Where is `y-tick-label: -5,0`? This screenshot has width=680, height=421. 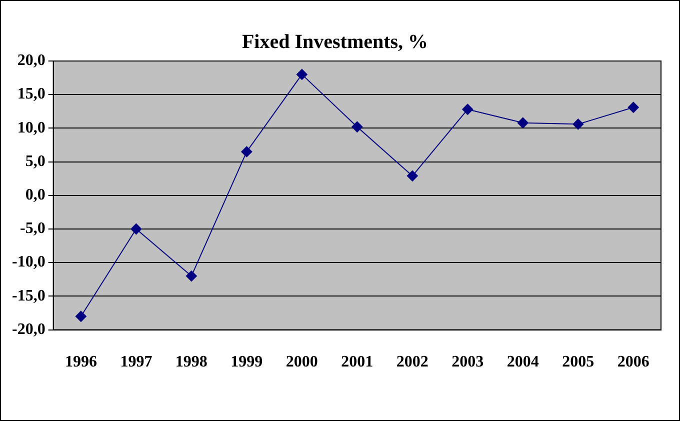 y-tick-label: -5,0 is located at coordinates (33, 229).